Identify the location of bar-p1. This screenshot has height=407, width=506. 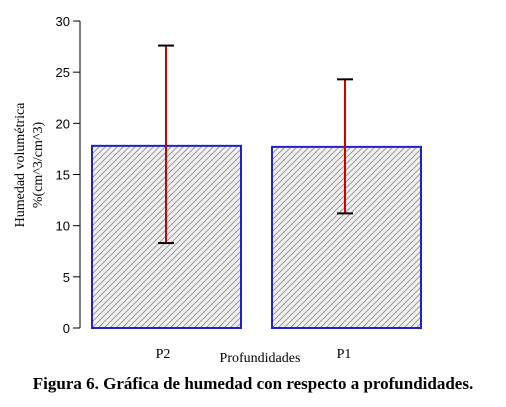
(346, 237).